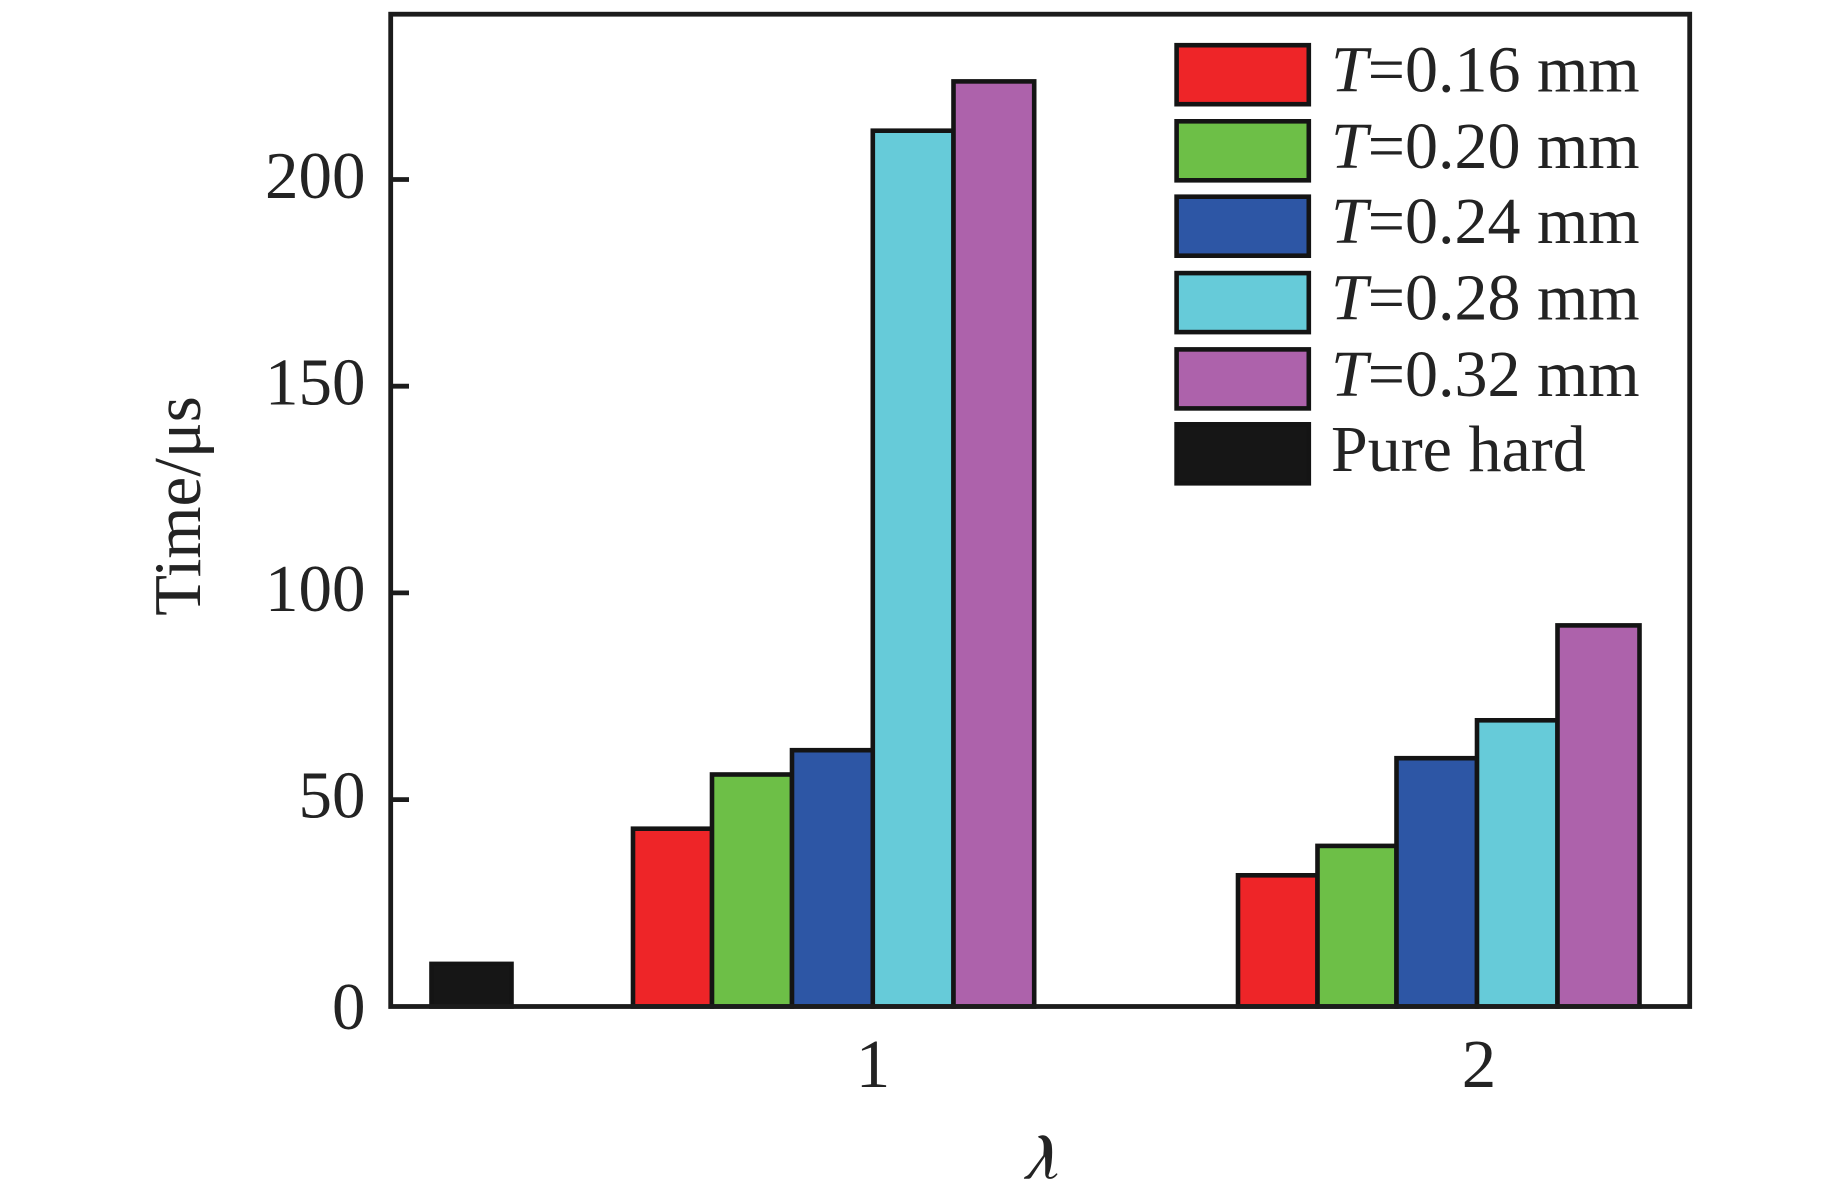 This screenshot has width=1843, height=1193. What do you see at coordinates (873, 1064) in the screenshot?
I see `svg-text: 1` at bounding box center [873, 1064].